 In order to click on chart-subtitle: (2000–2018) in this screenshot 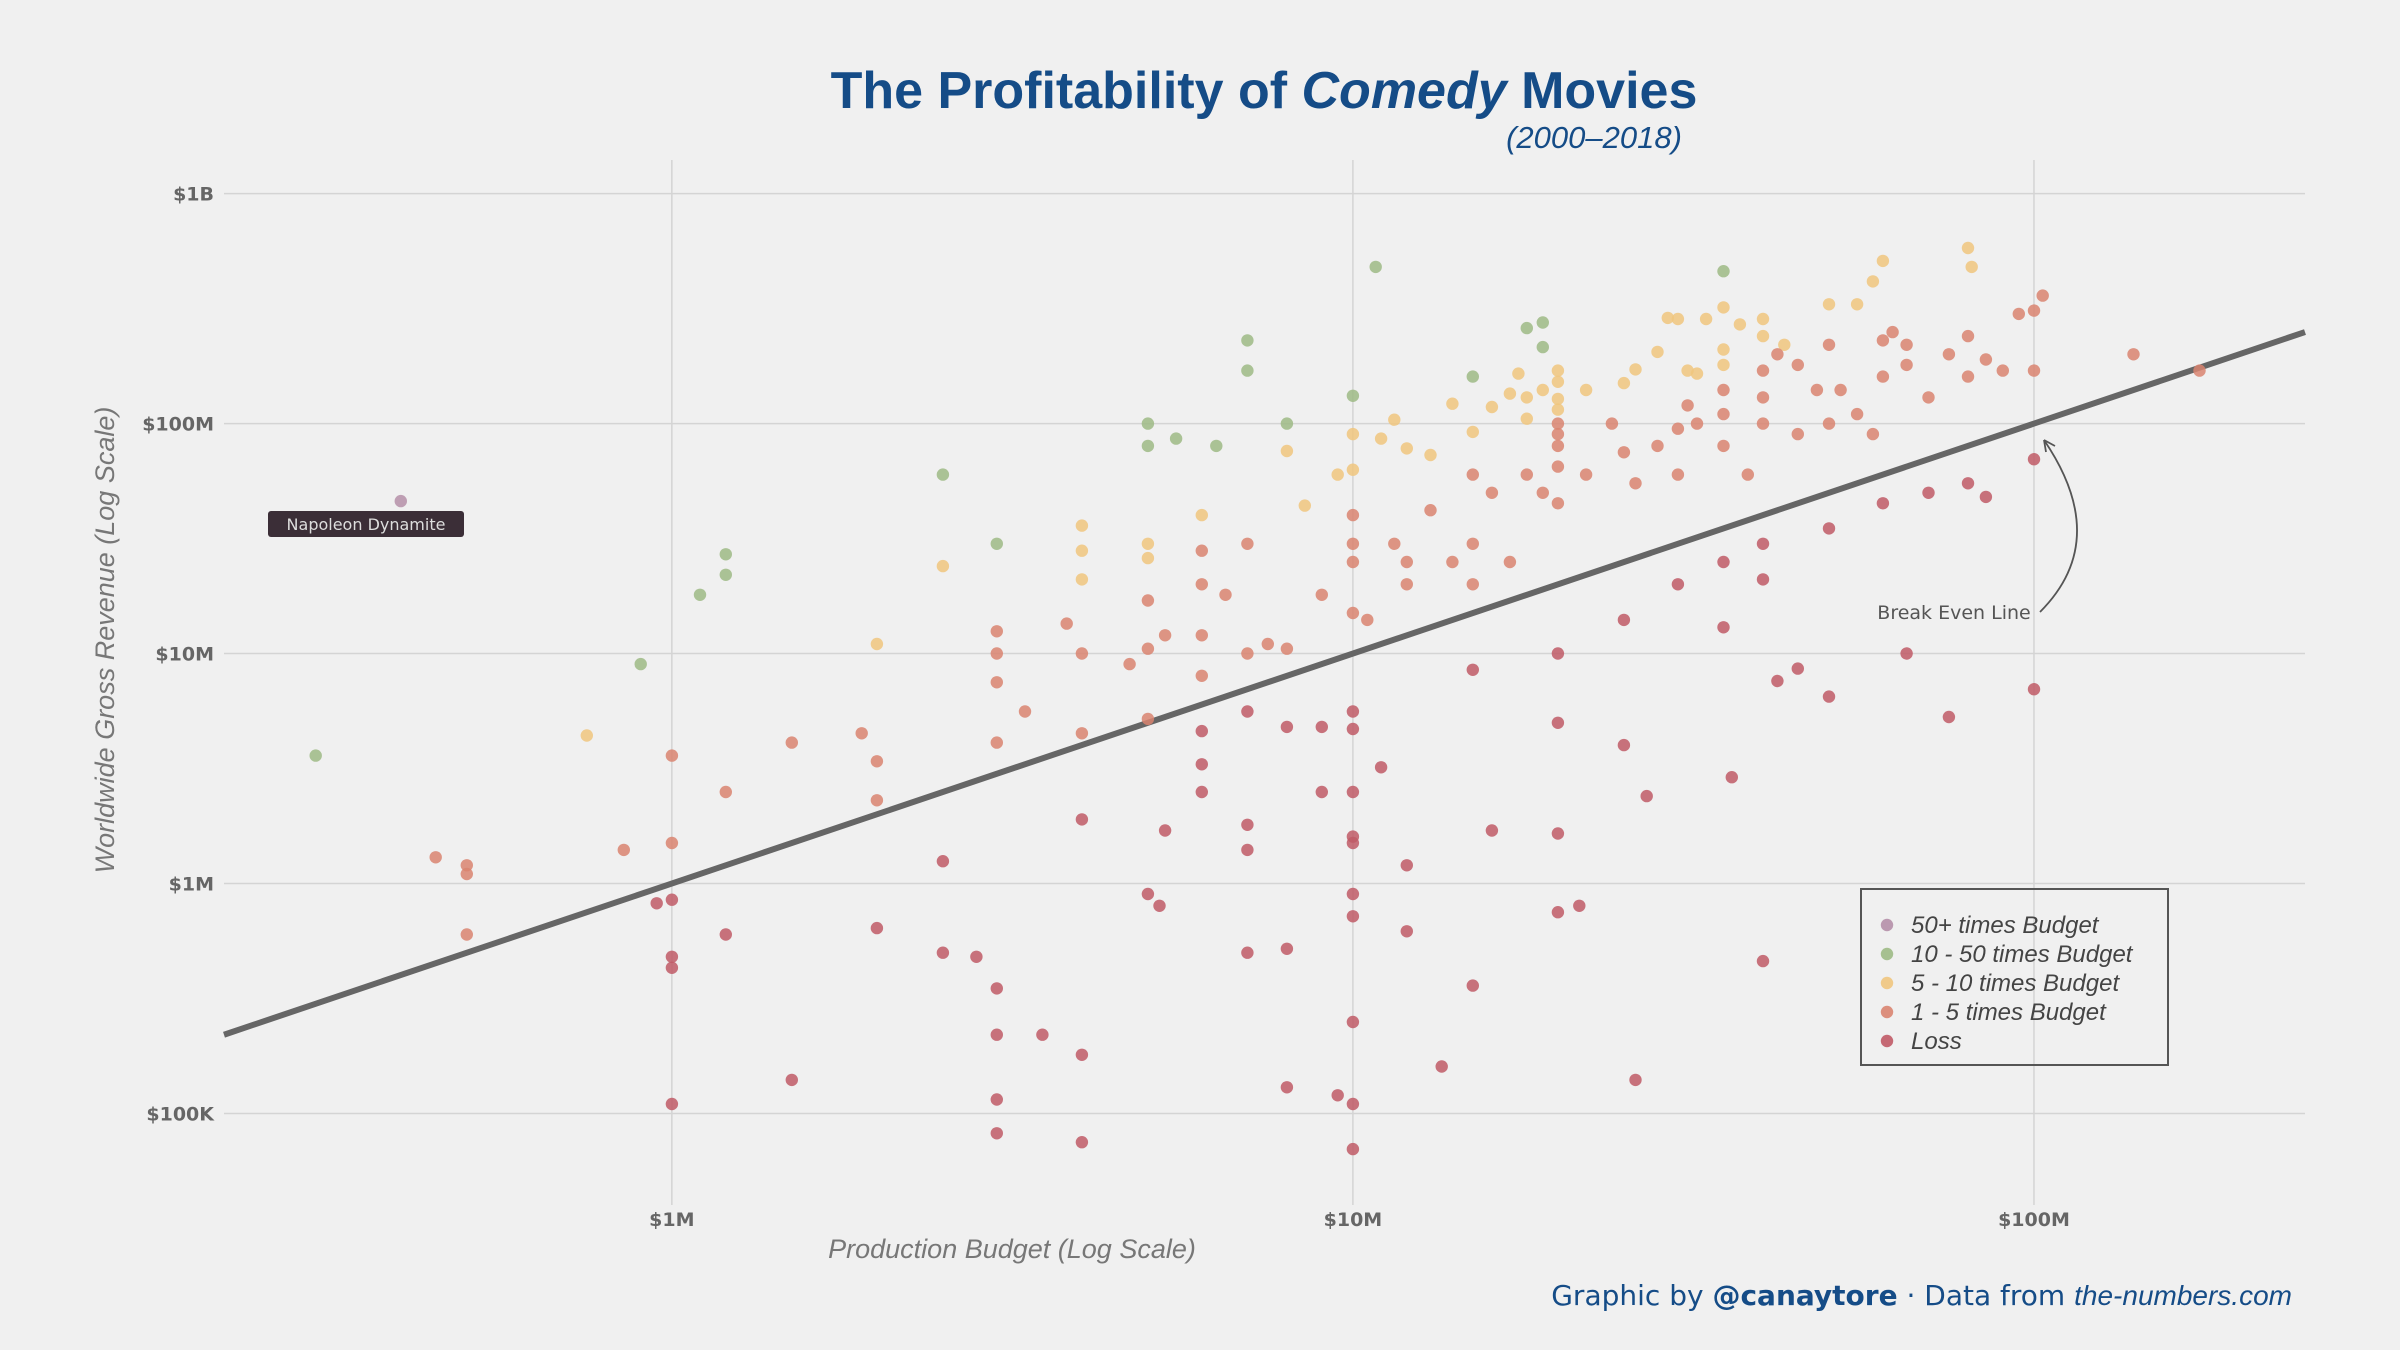, I will do `click(1594, 137)`.